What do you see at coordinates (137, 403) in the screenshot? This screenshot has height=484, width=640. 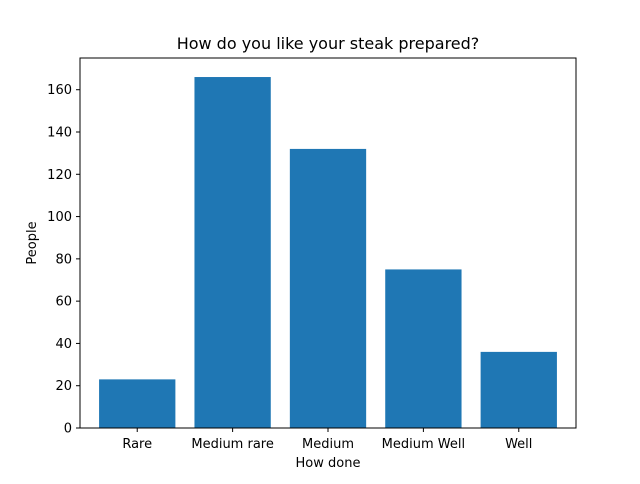 I see `bar-rare` at bounding box center [137, 403].